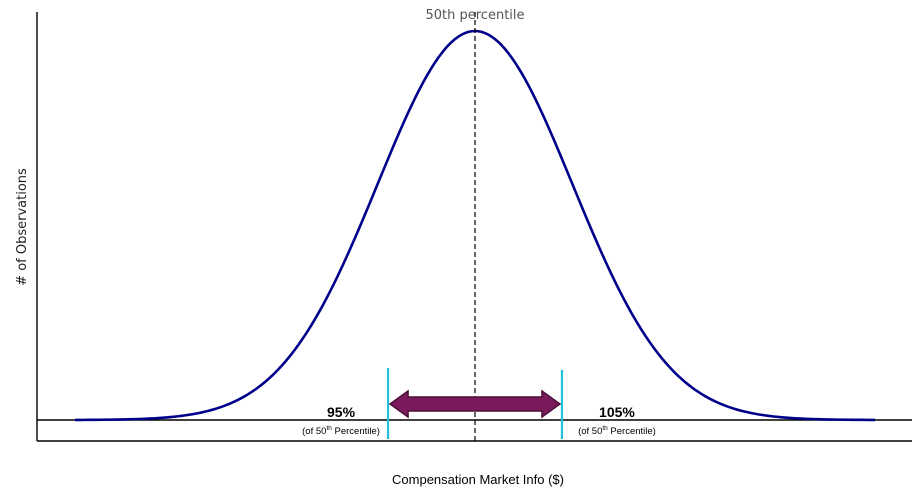 The width and height of the screenshot is (917, 489). I want to click on peak-label: 50th percentile, so click(474, 15).